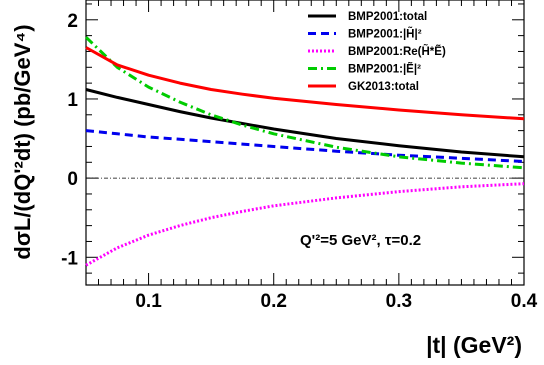 The image size is (544, 365). Describe the element at coordinates (524, 301) in the screenshot. I see `x-tick-label: 0.4` at that location.